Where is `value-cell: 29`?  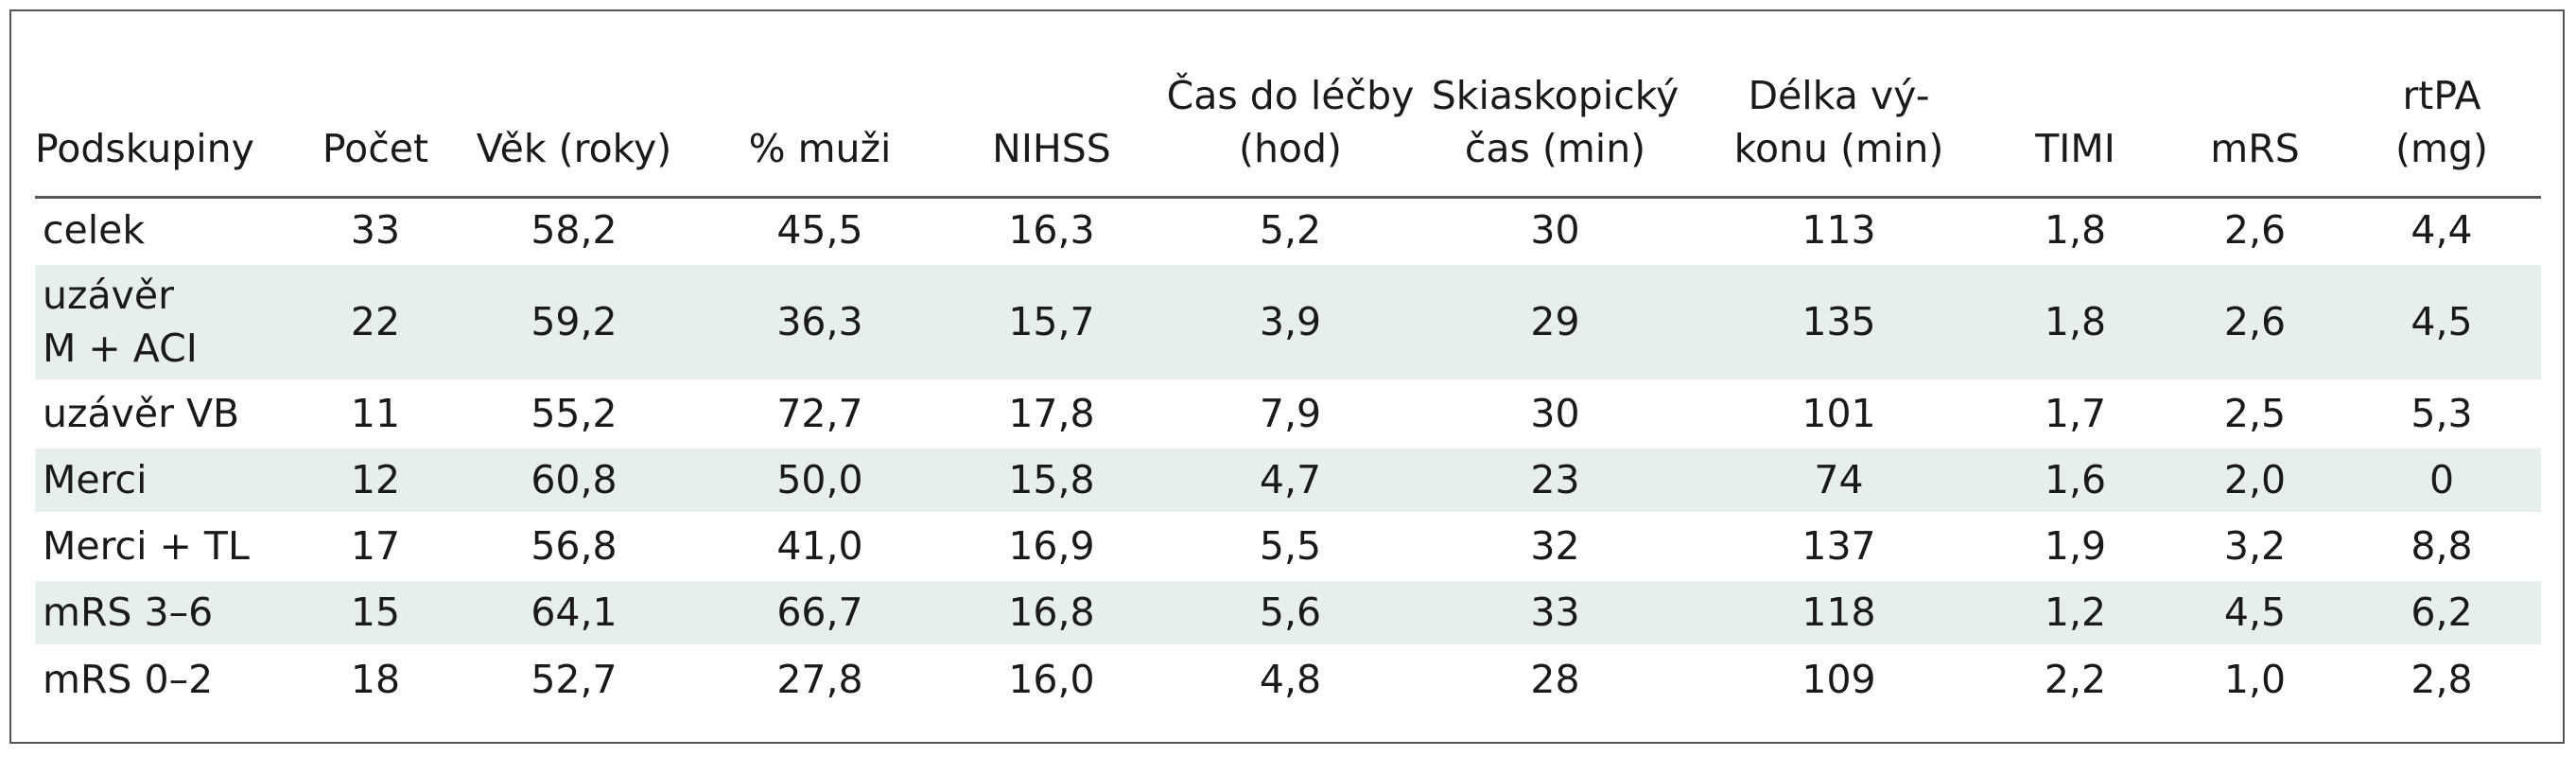 value-cell: 29 is located at coordinates (1555, 322).